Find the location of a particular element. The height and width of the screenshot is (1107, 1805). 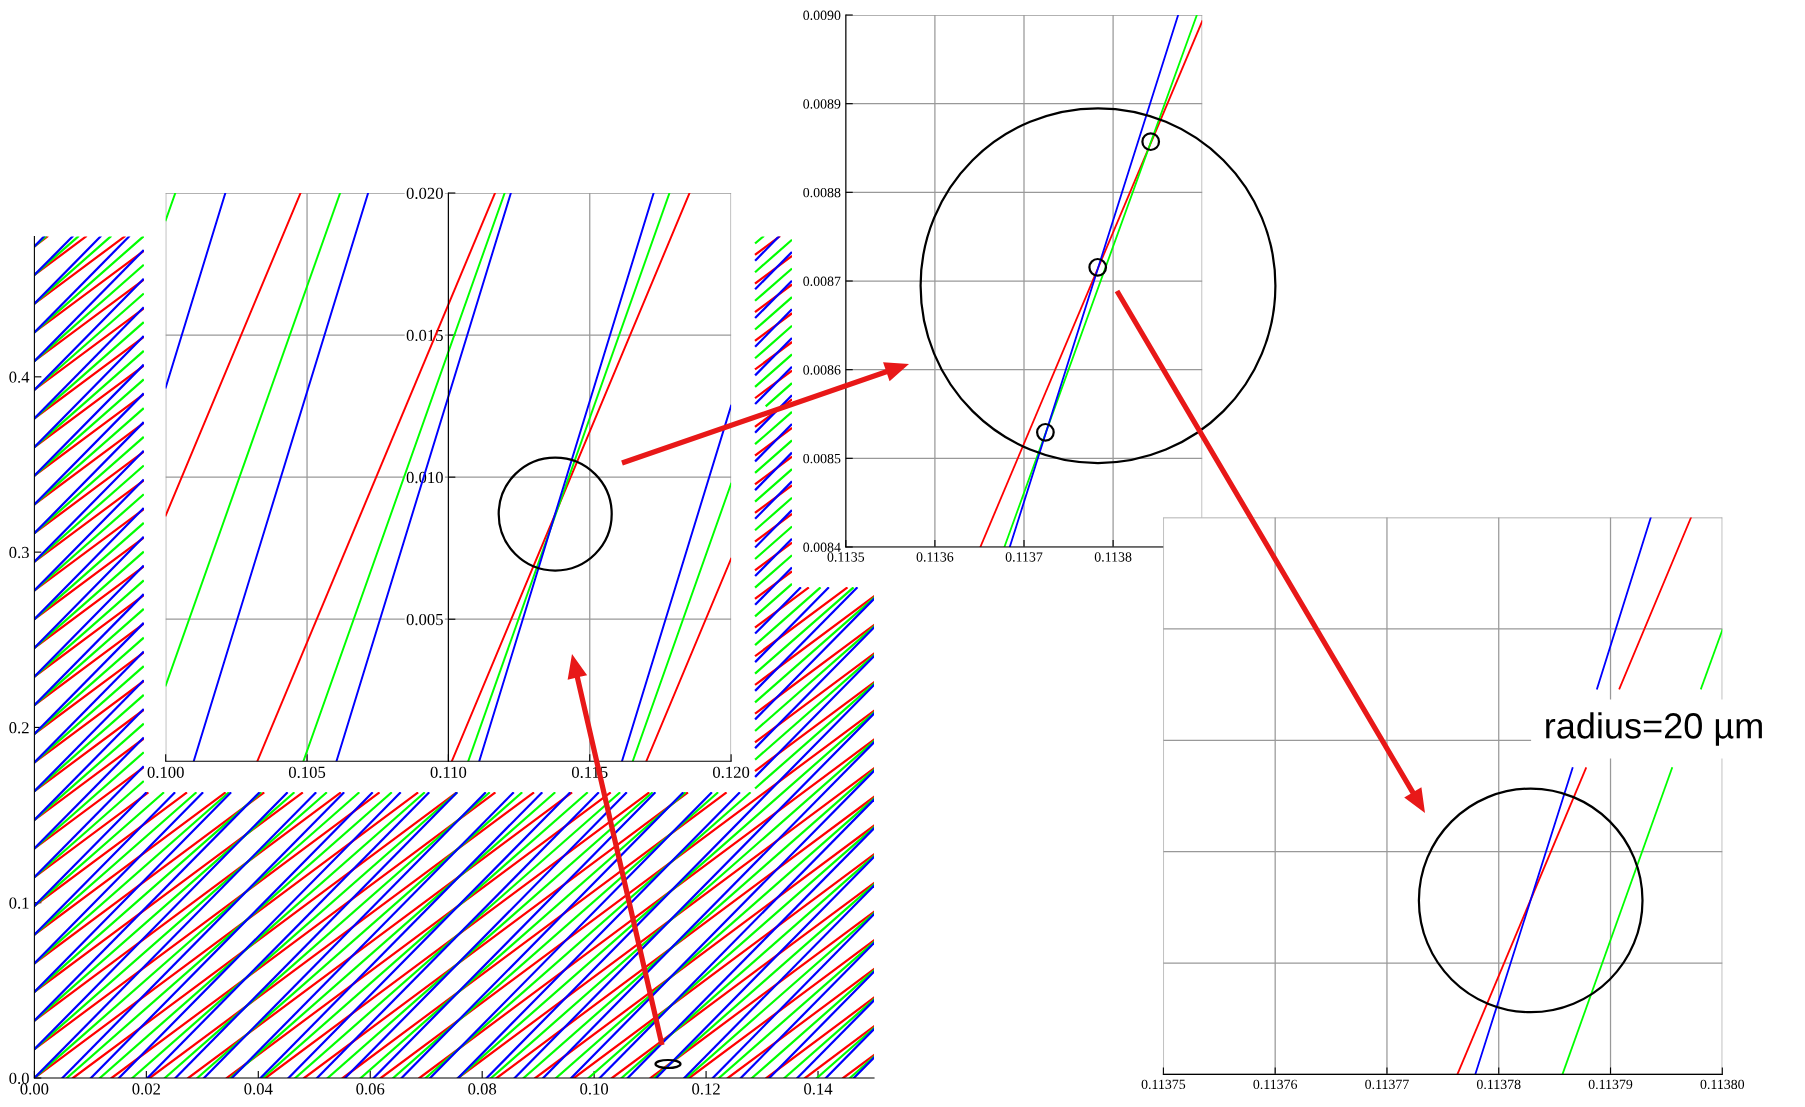

x-tick-label: 0.10 is located at coordinates (594, 1089).